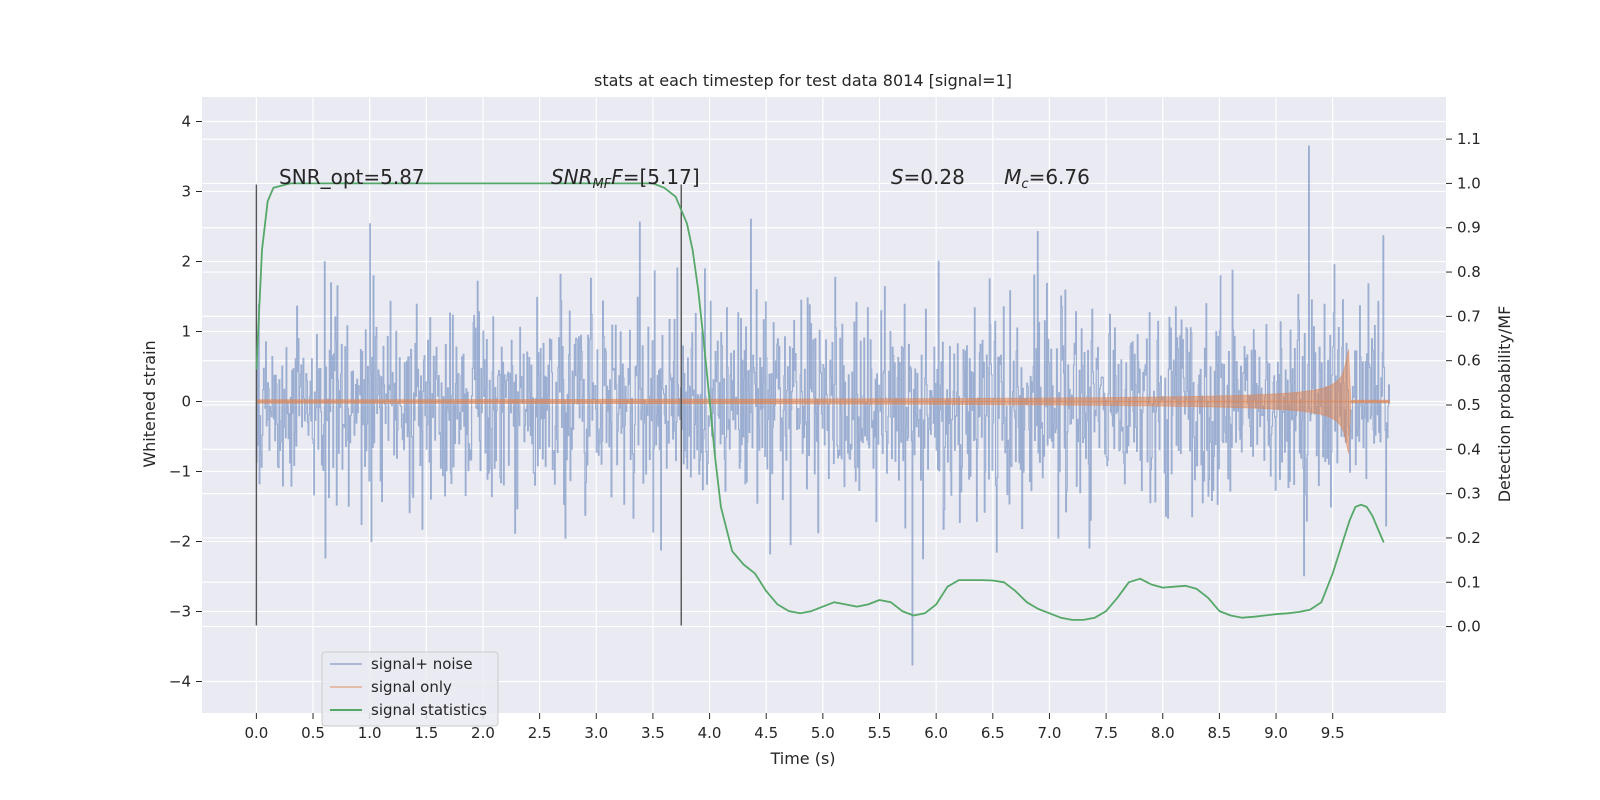  I want to click on y-tick-label: 1, so click(186, 332).